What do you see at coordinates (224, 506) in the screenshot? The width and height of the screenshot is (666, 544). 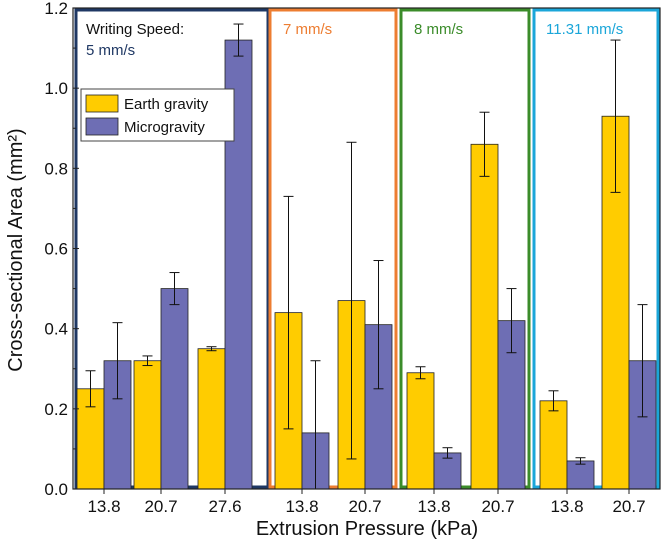 I see `x-tick-label: 27.6` at bounding box center [224, 506].